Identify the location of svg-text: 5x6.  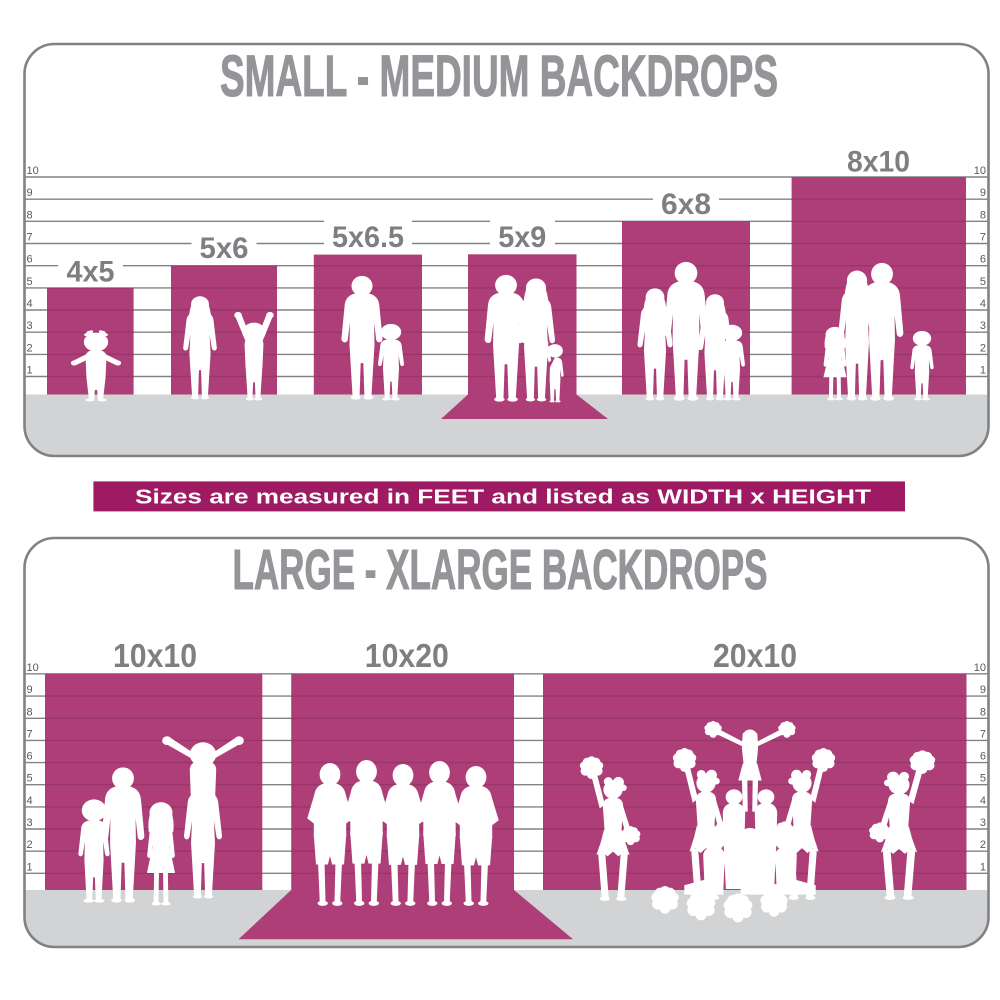
(224, 248).